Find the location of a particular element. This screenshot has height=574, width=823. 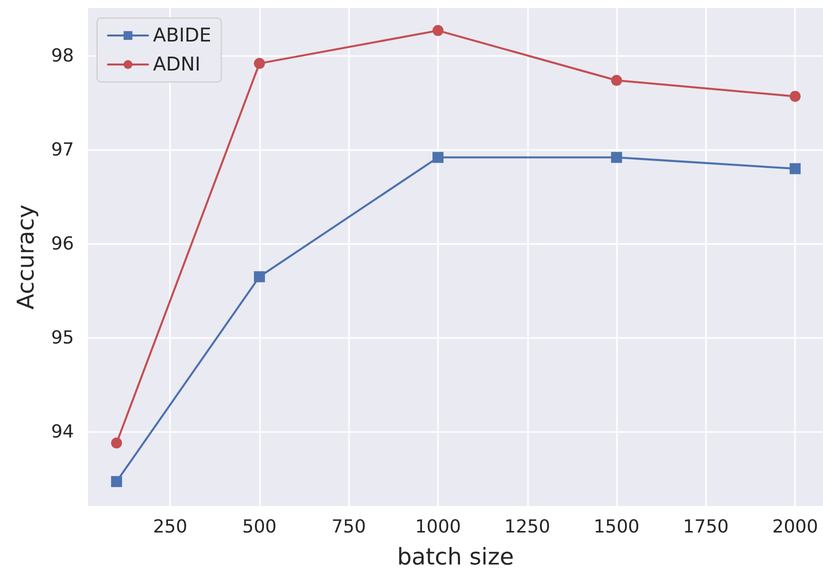

x-axis-title: batch size is located at coordinates (455, 557).